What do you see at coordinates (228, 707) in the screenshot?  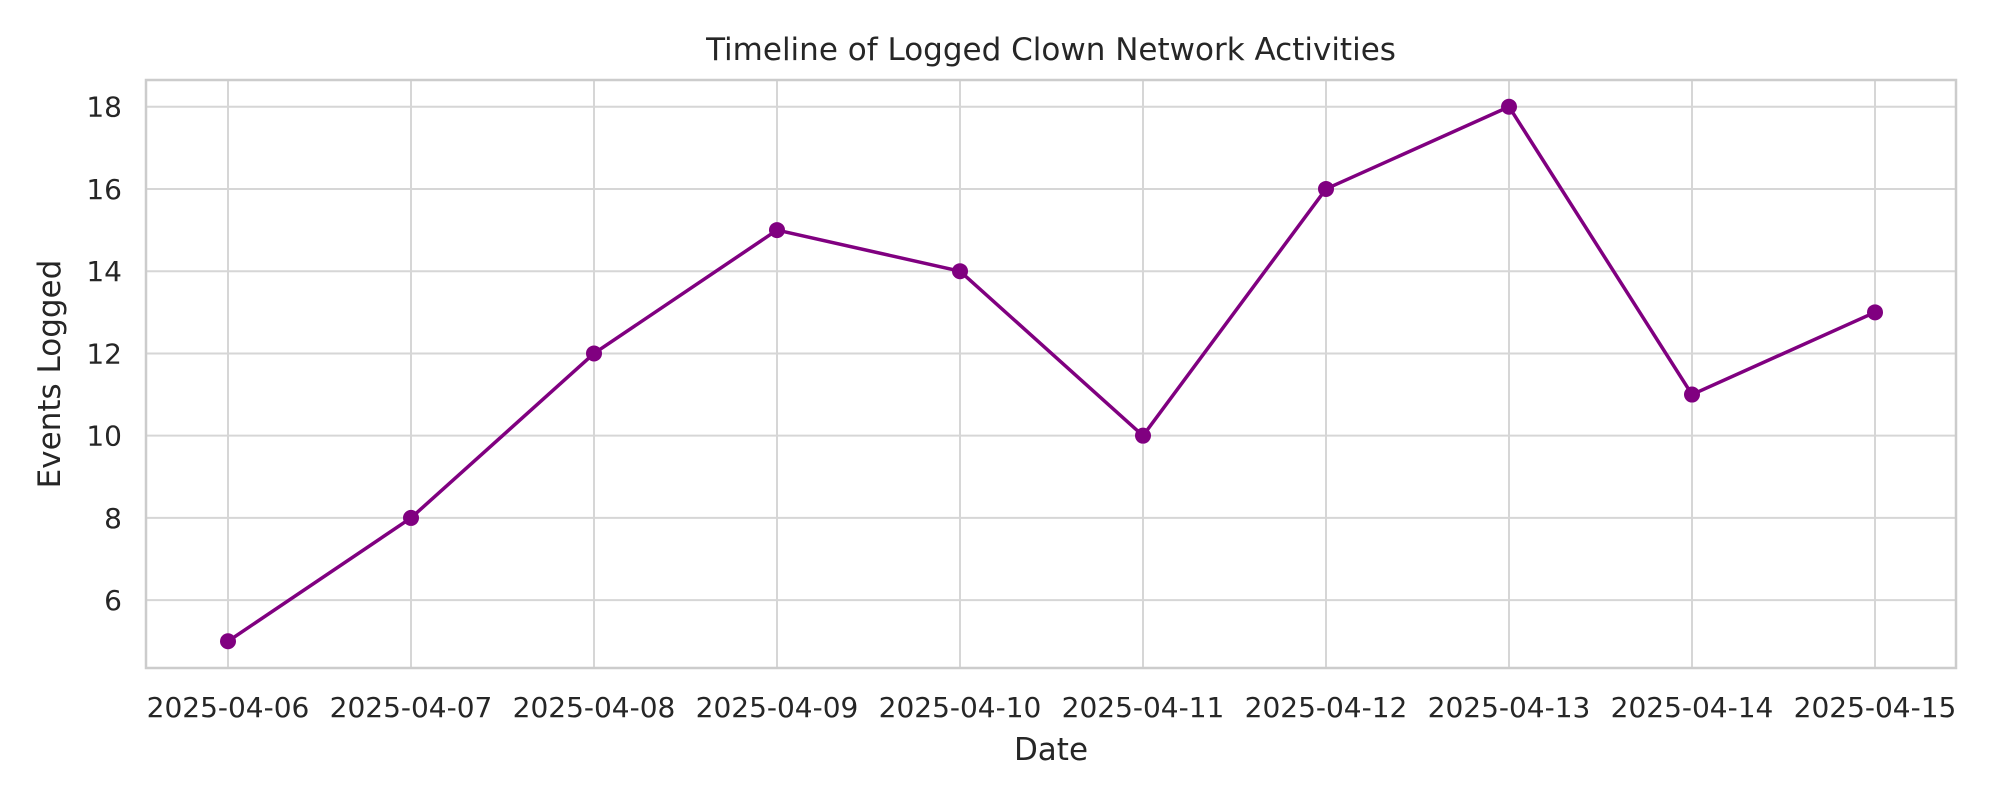 I see `x-tick-label: 2025-04-06` at bounding box center [228, 707].